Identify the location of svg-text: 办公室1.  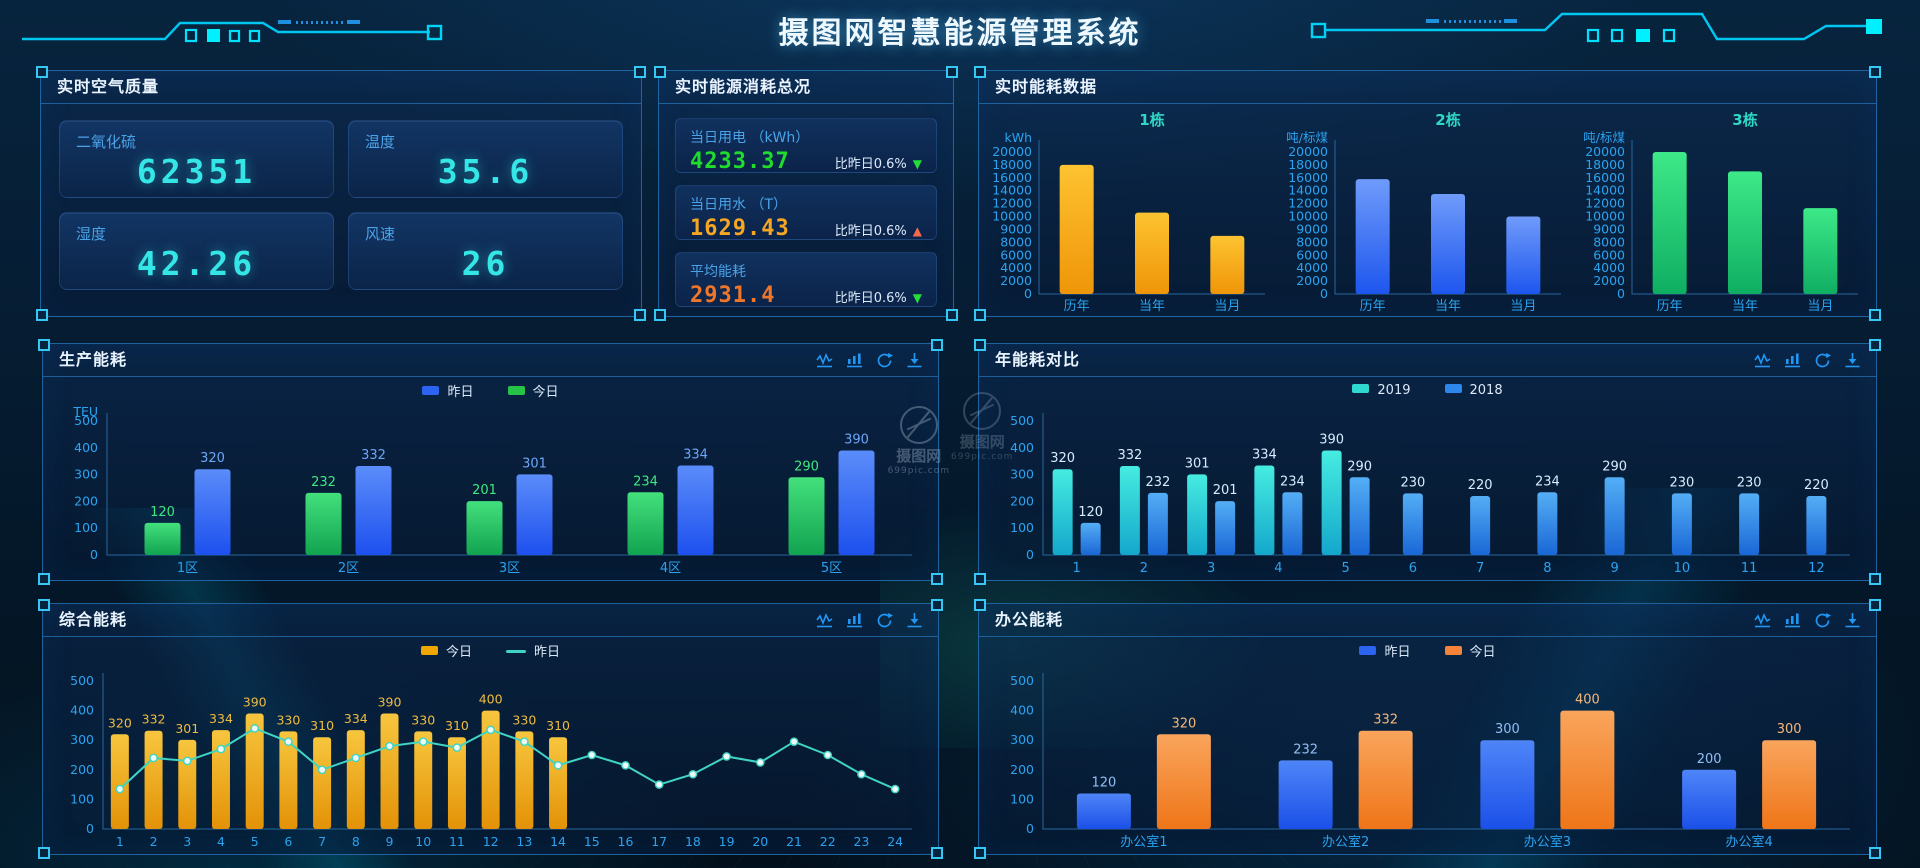
(1143, 842).